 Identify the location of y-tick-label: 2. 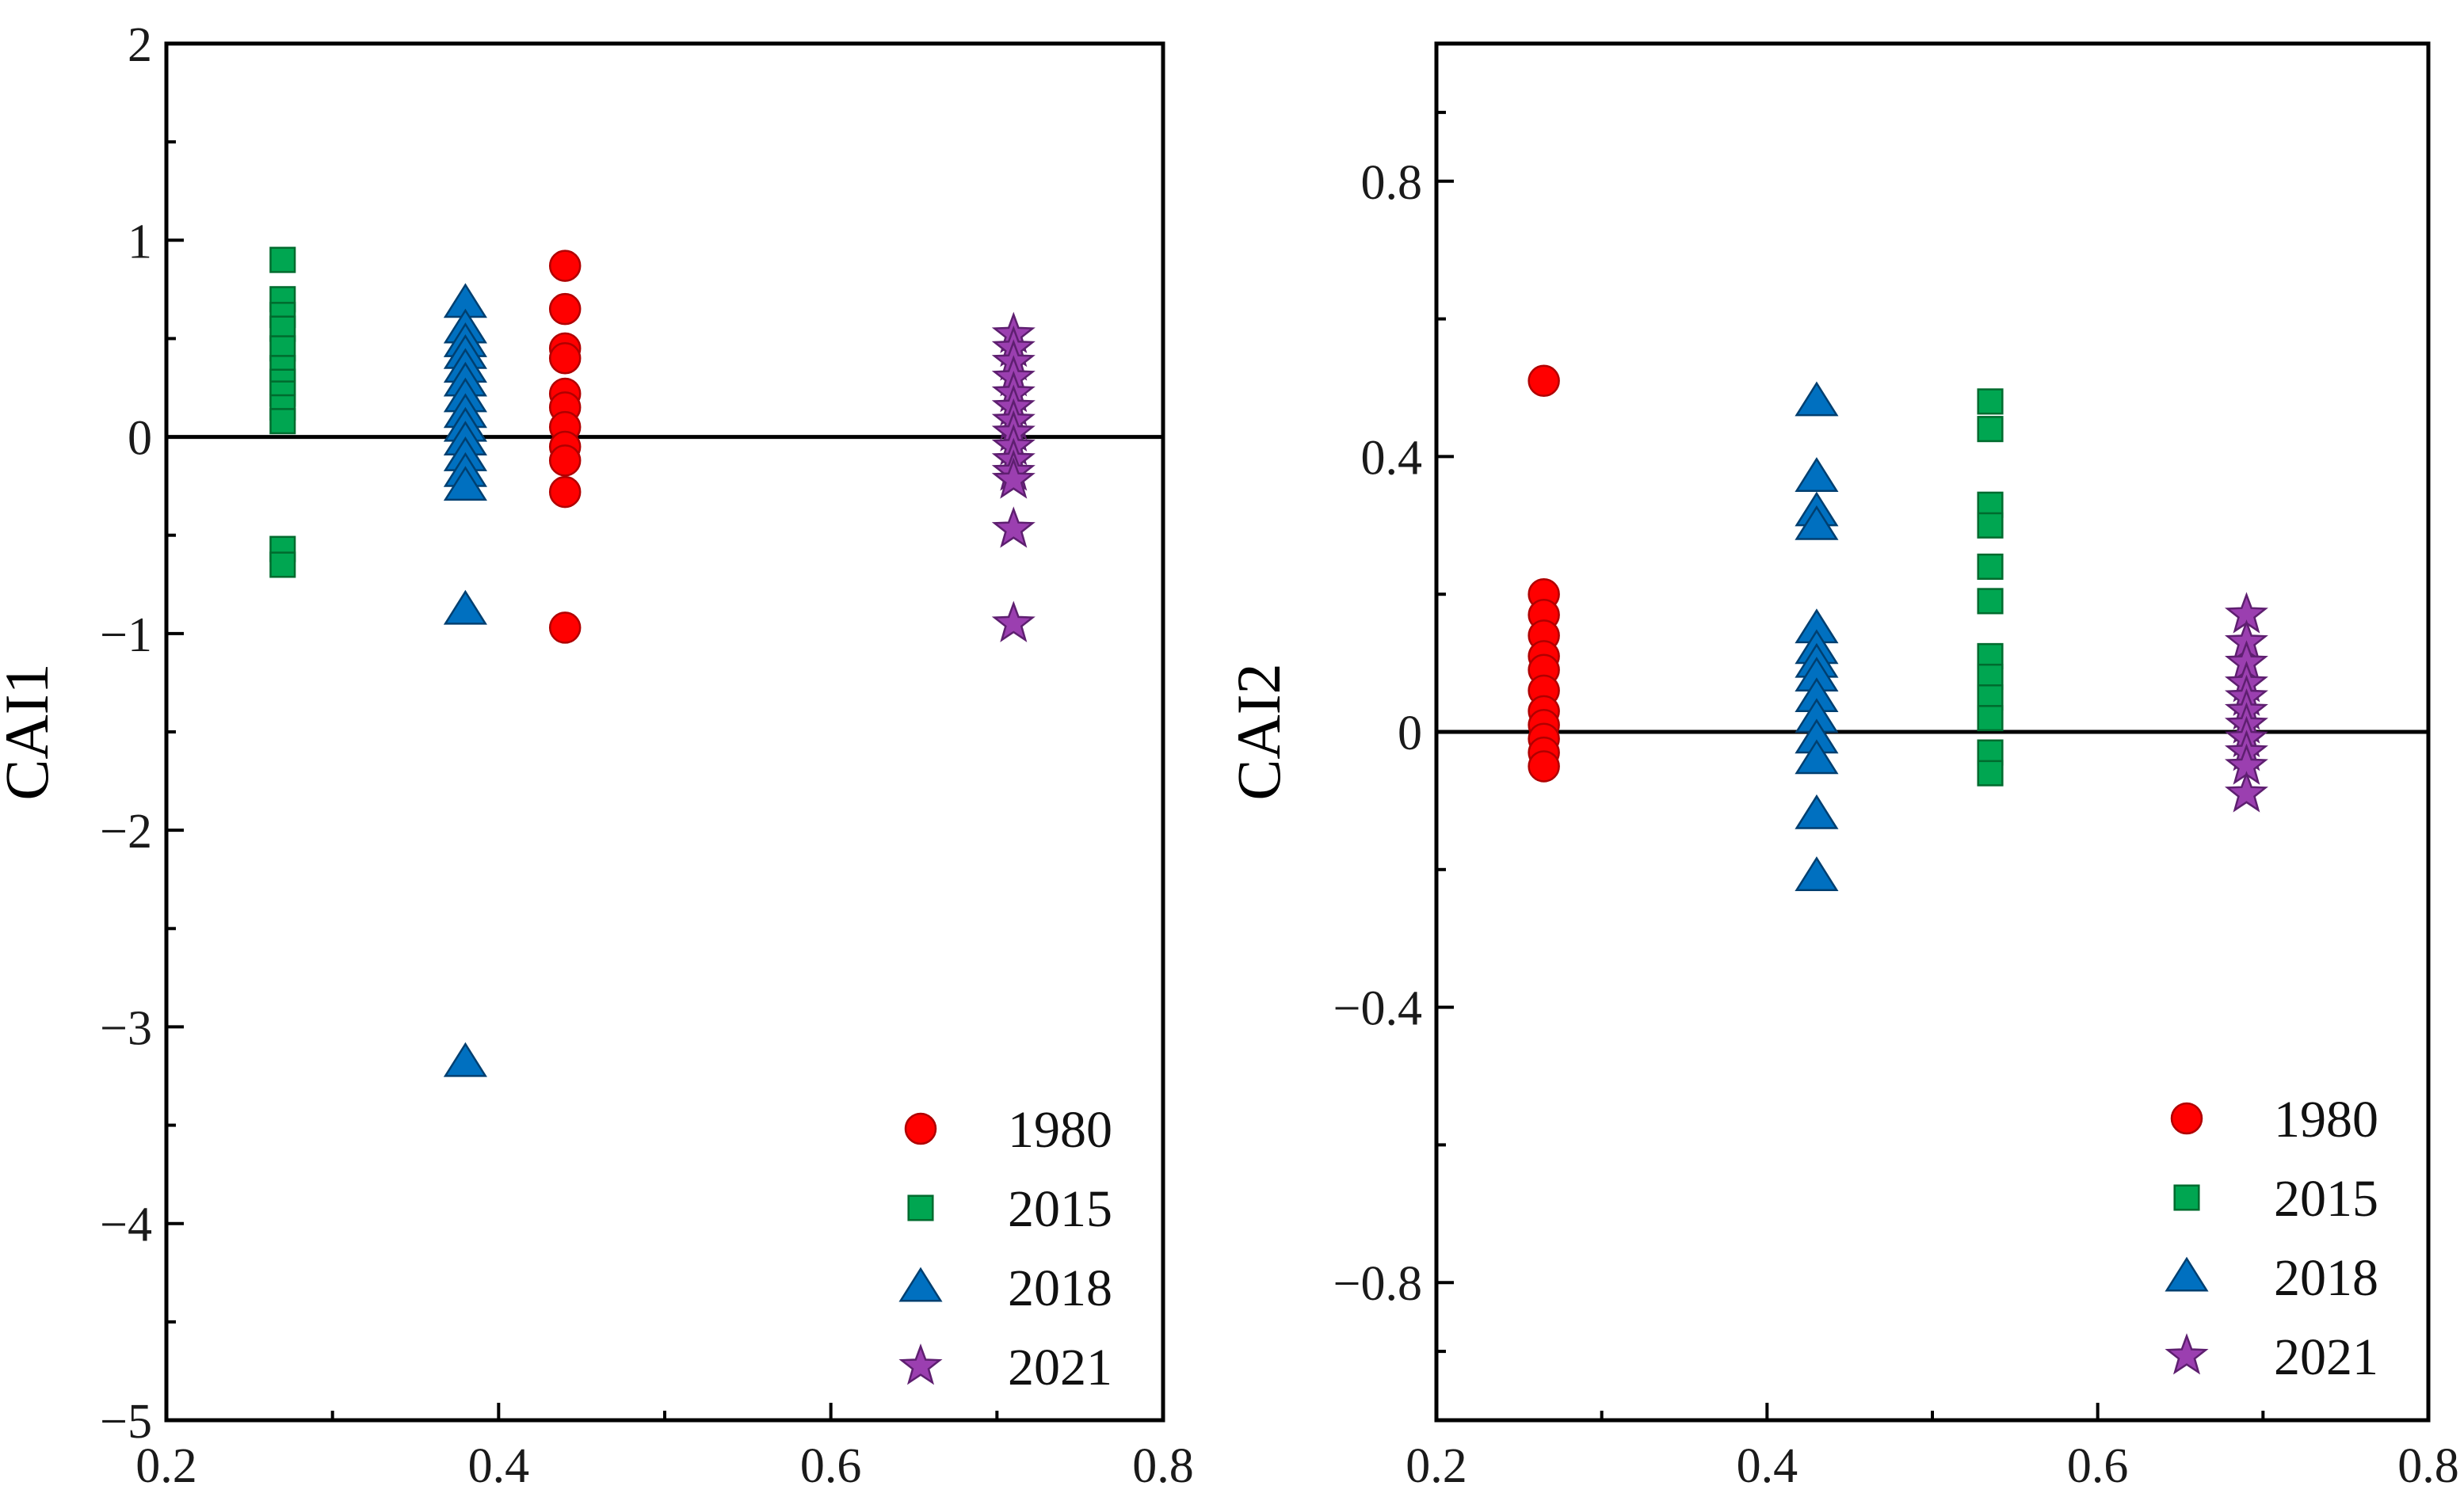
(140, 45).